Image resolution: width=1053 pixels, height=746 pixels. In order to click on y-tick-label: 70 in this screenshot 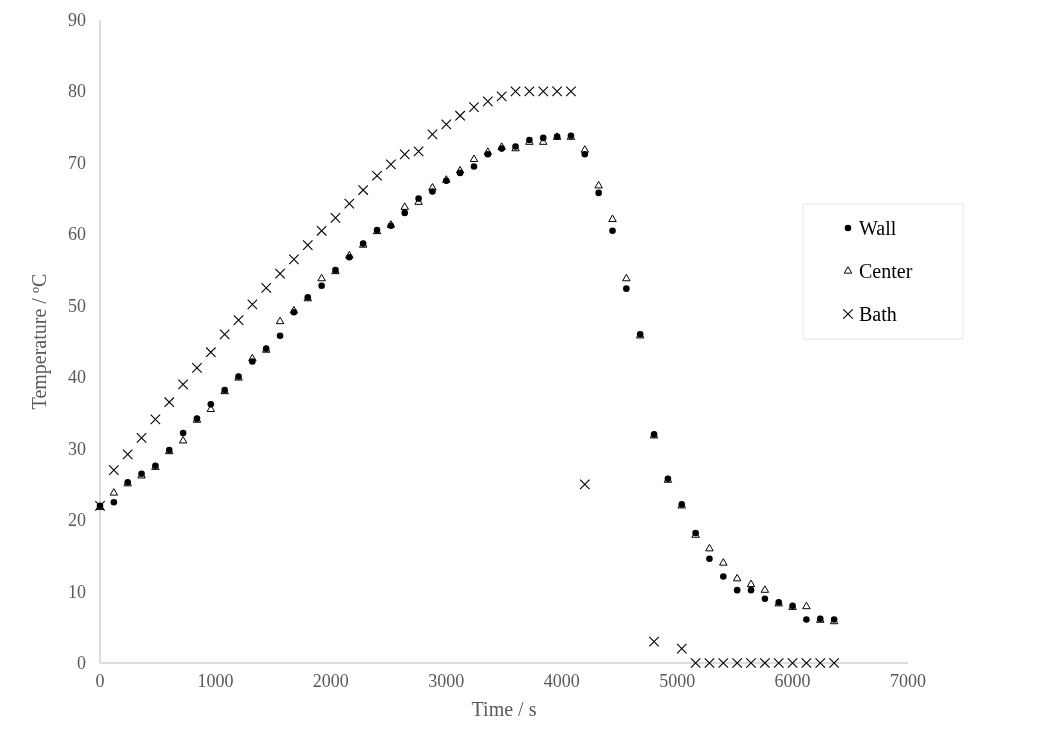, I will do `click(77, 162)`.